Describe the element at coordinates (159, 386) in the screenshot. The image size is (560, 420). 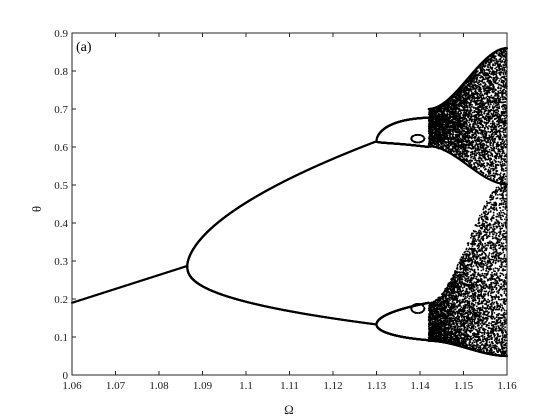
I see `x-tick-label: 1.08` at that location.